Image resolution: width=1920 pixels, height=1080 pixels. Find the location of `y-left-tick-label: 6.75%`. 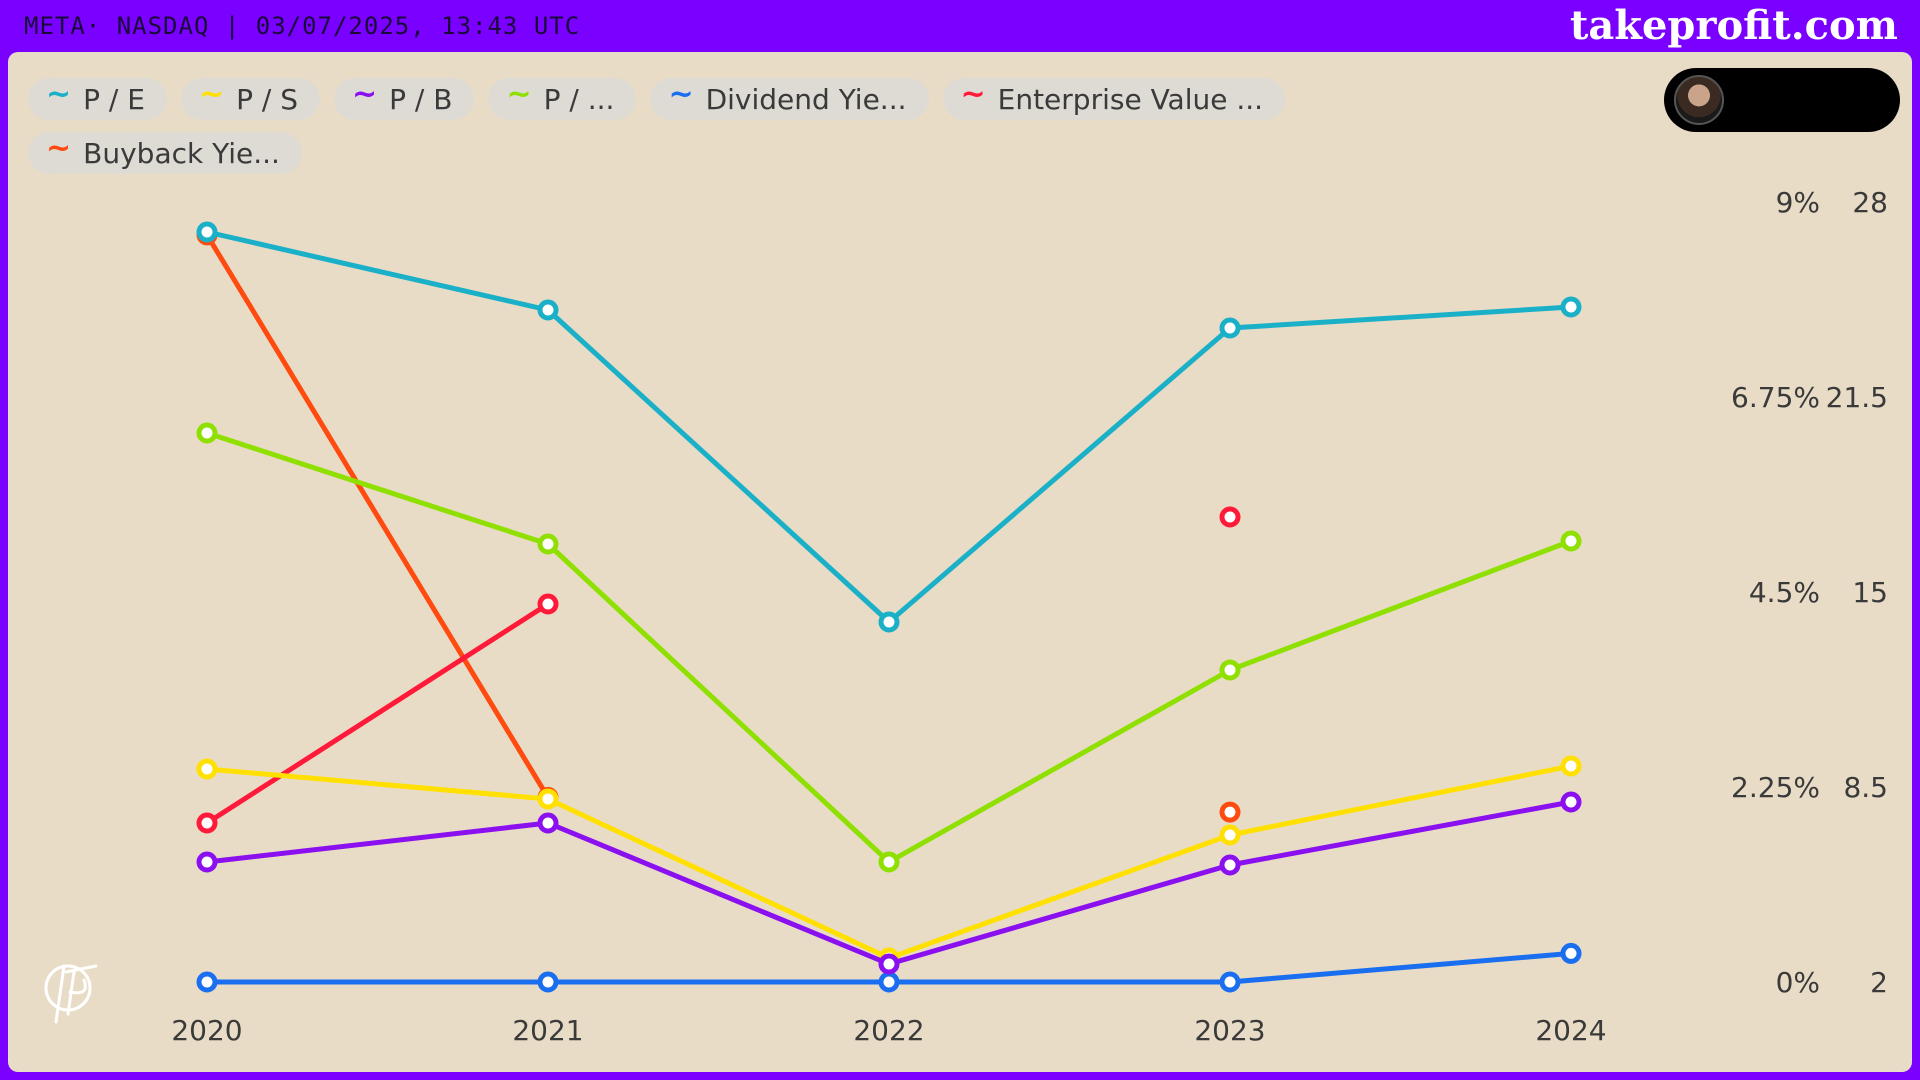

y-left-tick-label: 6.75% is located at coordinates (1775, 397).